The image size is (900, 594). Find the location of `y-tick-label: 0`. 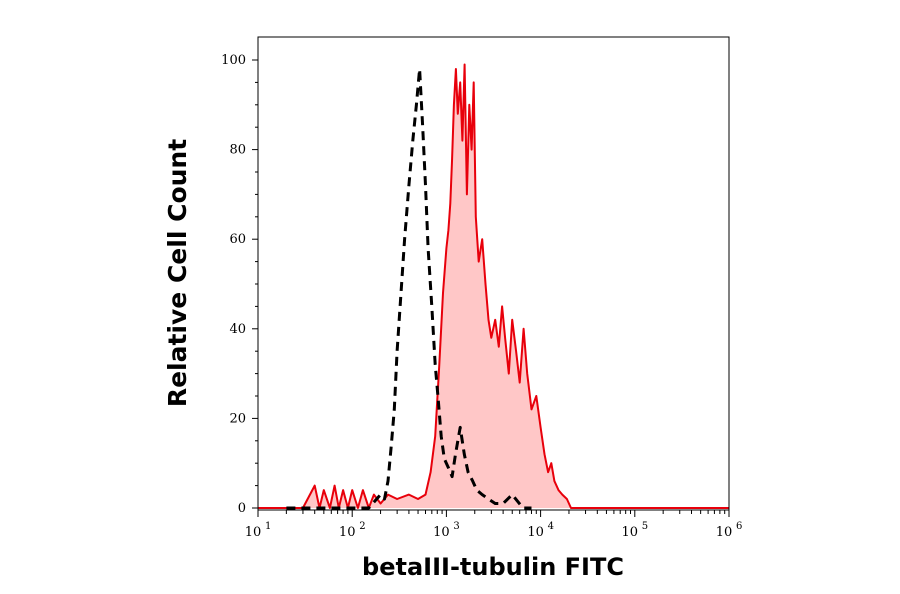

y-tick-label: 0 is located at coordinates (242, 508).